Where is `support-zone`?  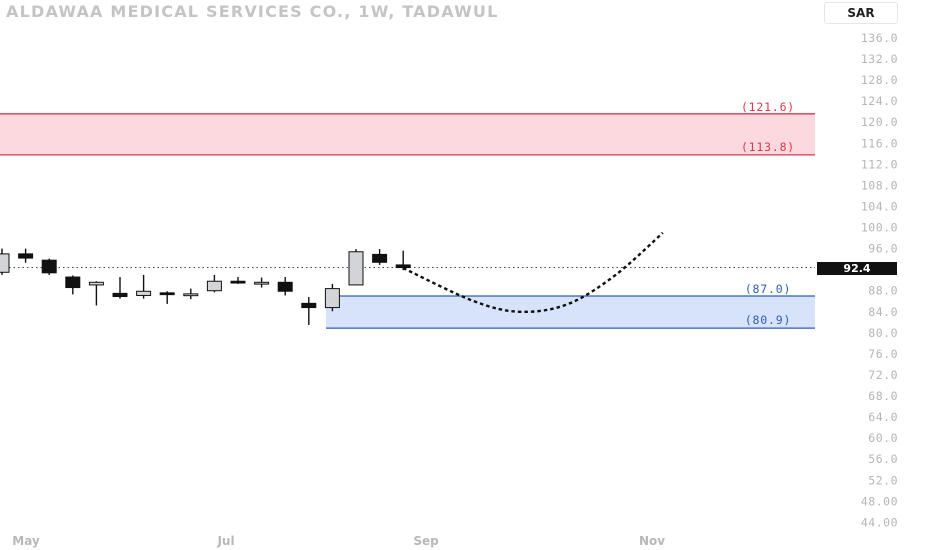 support-zone is located at coordinates (570, 312).